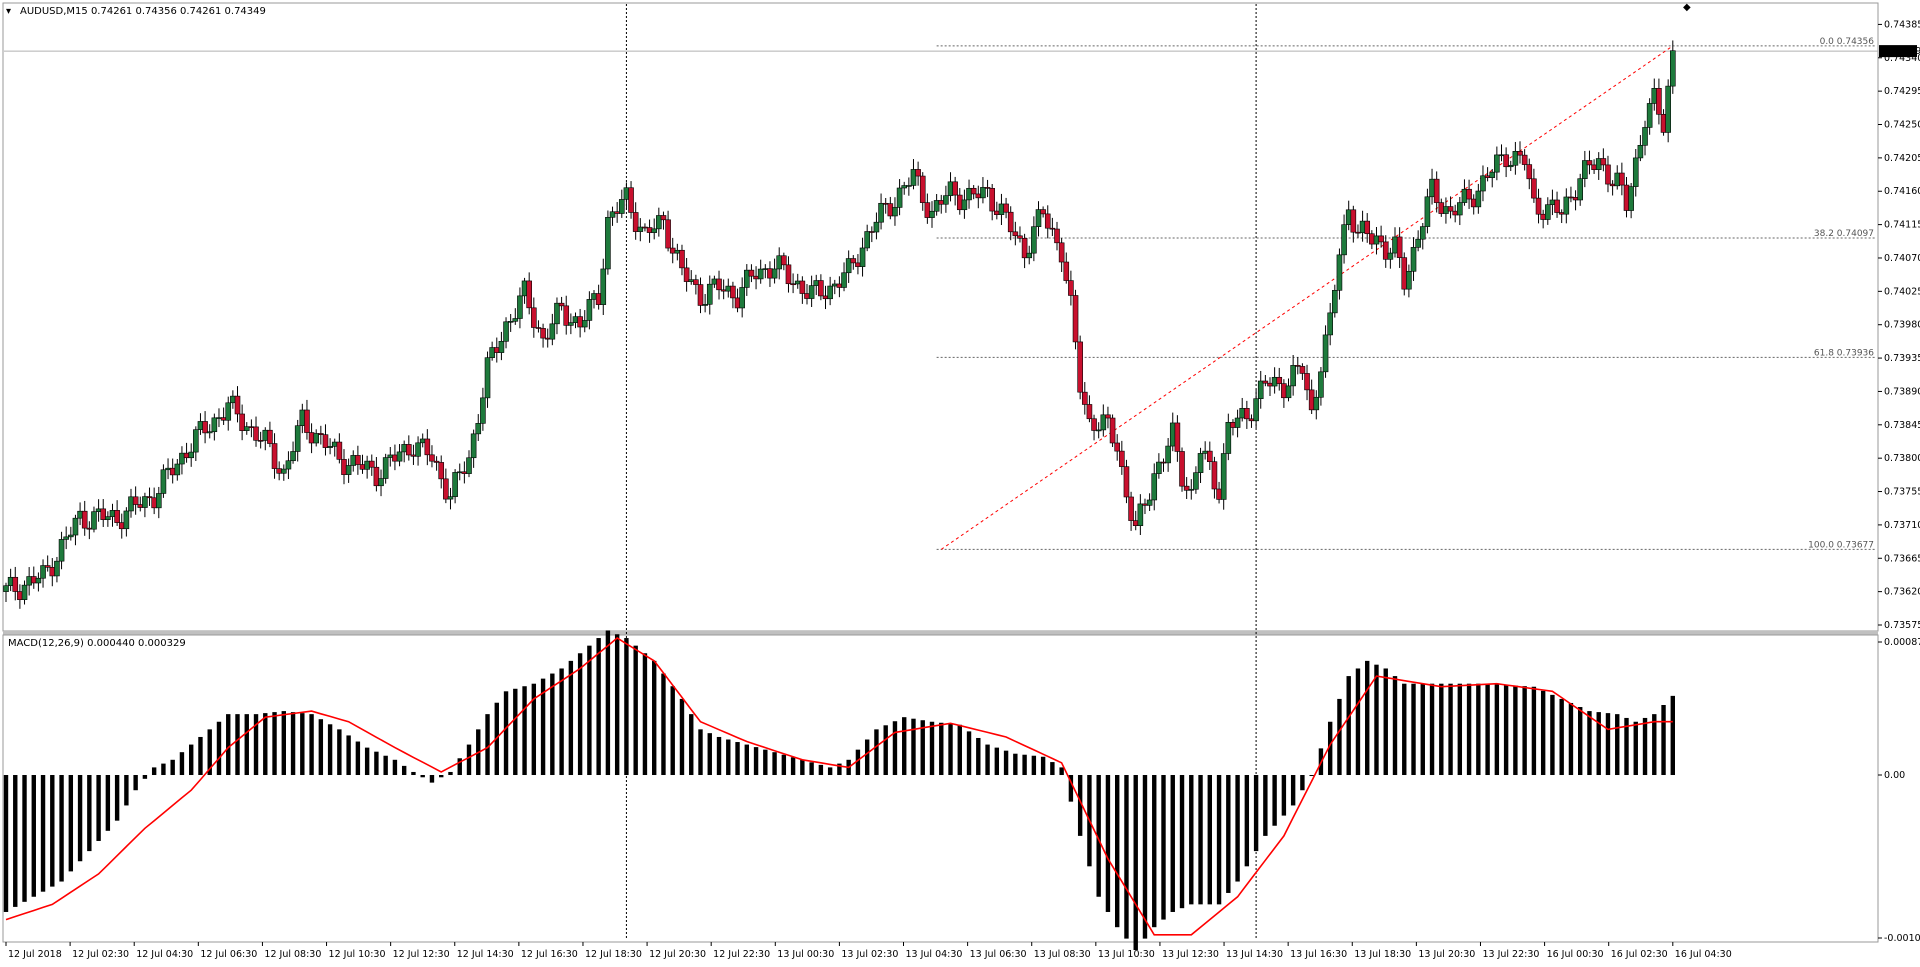 This screenshot has height=967, width=1920. What do you see at coordinates (998, 954) in the screenshot?
I see `time-tick-label: 13 Jul 06:30` at bounding box center [998, 954].